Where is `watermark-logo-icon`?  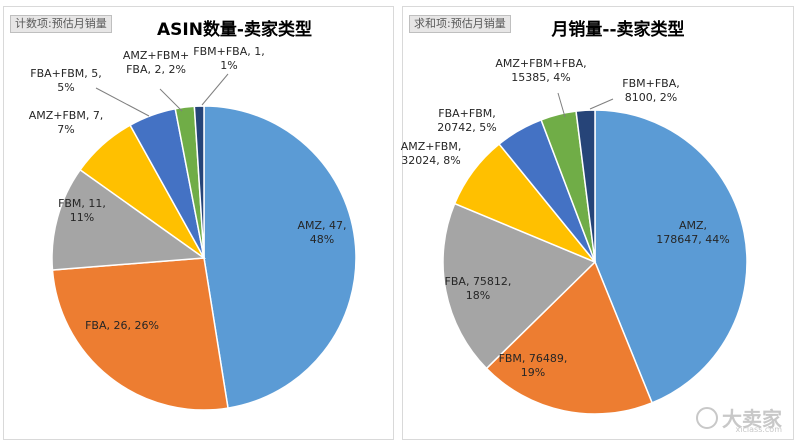 watermark-logo-icon is located at coordinates (707, 417).